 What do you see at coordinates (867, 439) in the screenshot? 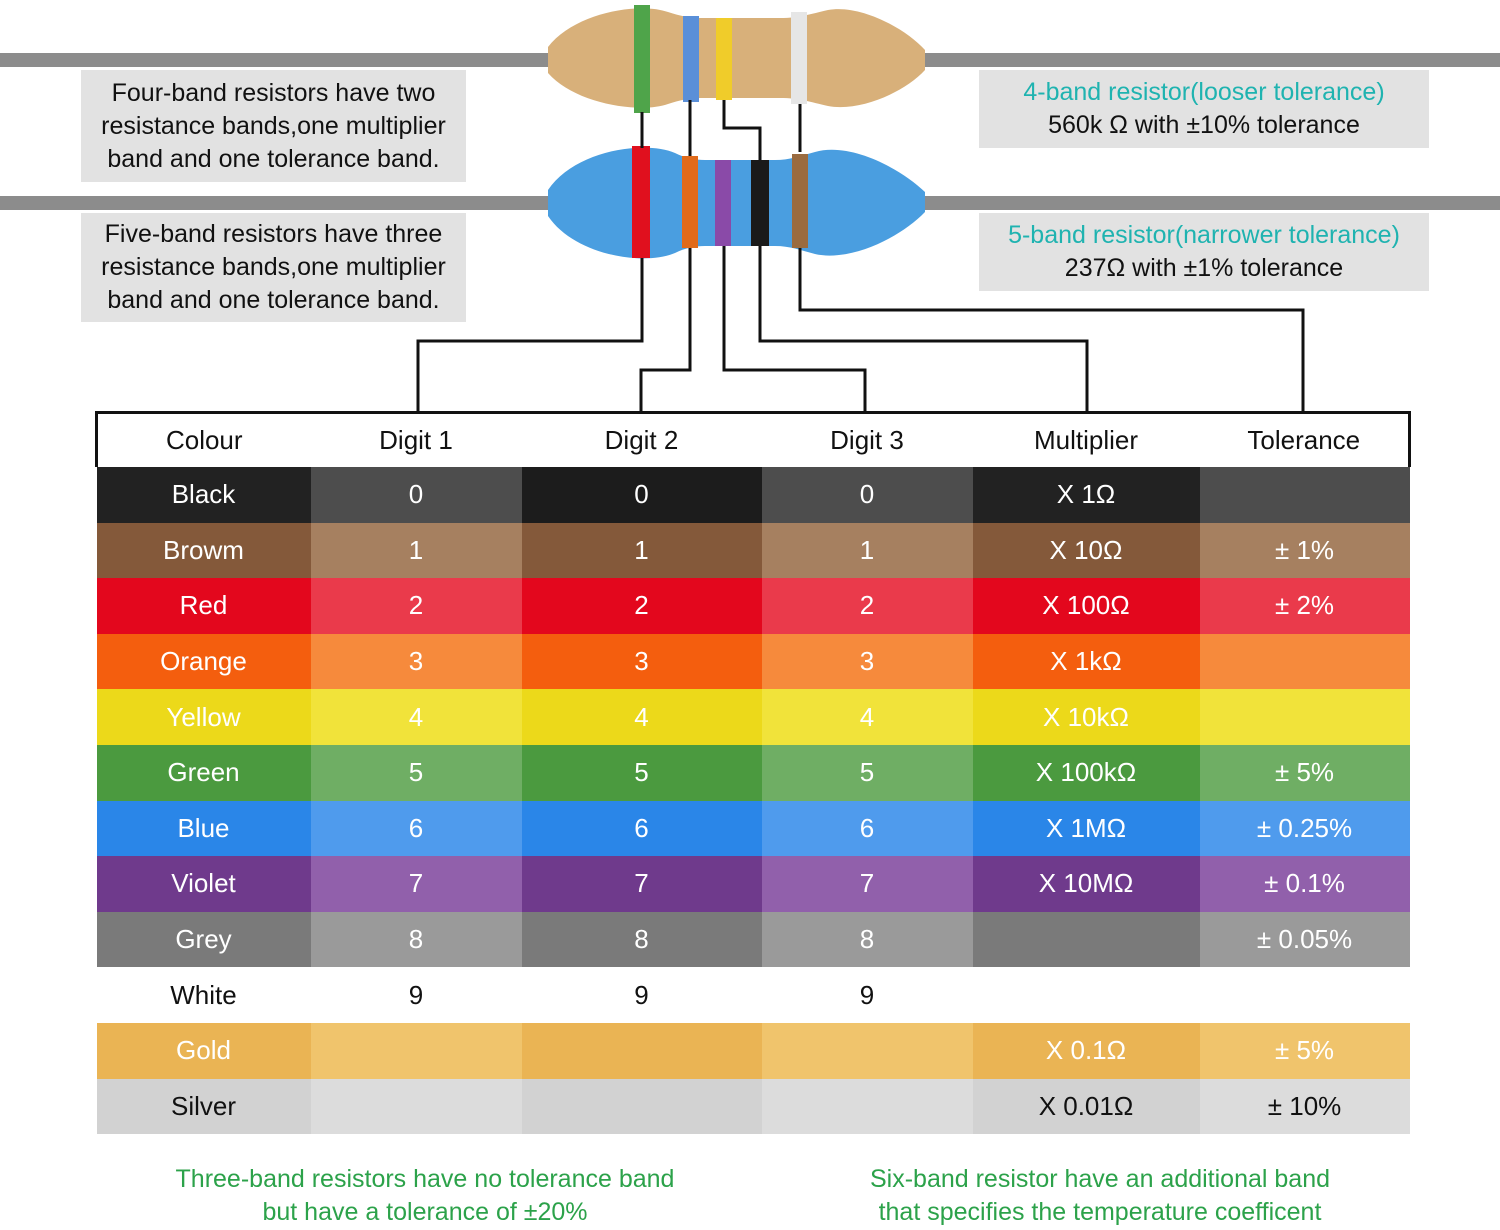
I see `header-digit-3: Digit 3` at bounding box center [867, 439].